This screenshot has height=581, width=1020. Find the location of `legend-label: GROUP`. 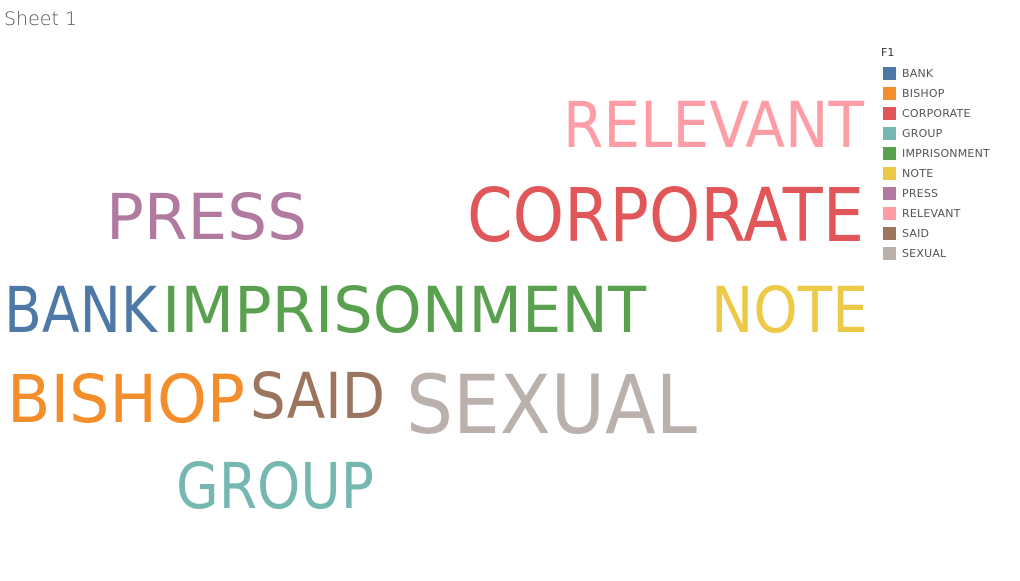

legend-label: GROUP is located at coordinates (922, 133).